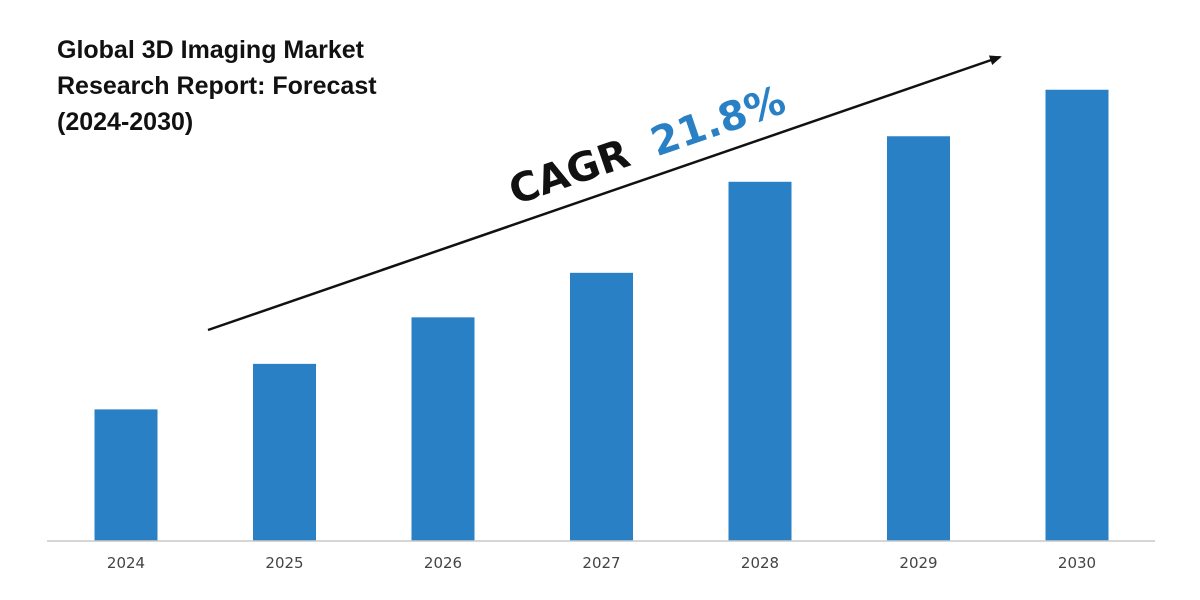 The height and width of the screenshot is (600, 1200). What do you see at coordinates (918, 338) in the screenshot?
I see `bar-2029` at bounding box center [918, 338].